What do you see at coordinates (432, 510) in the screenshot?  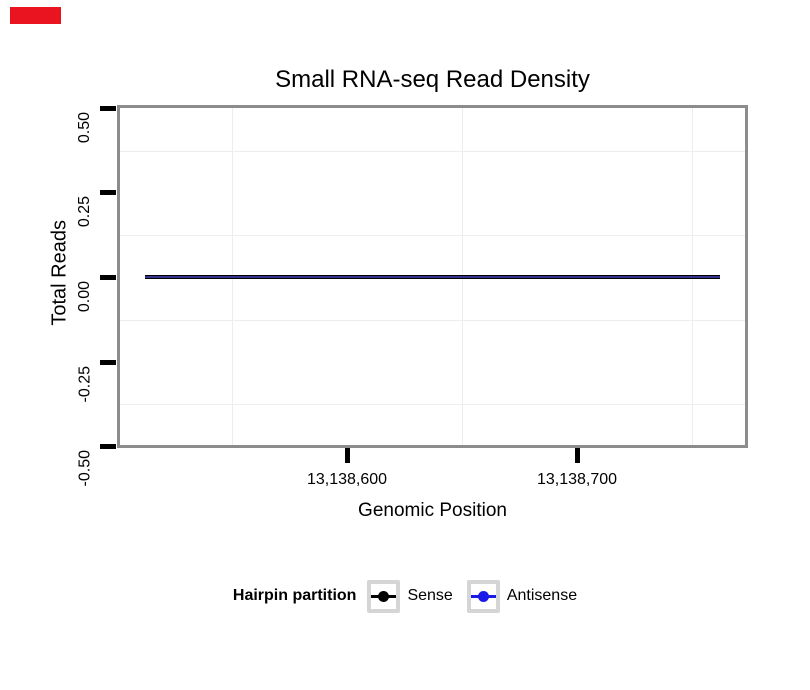 I see `x-axis-title: Genomic Position` at bounding box center [432, 510].